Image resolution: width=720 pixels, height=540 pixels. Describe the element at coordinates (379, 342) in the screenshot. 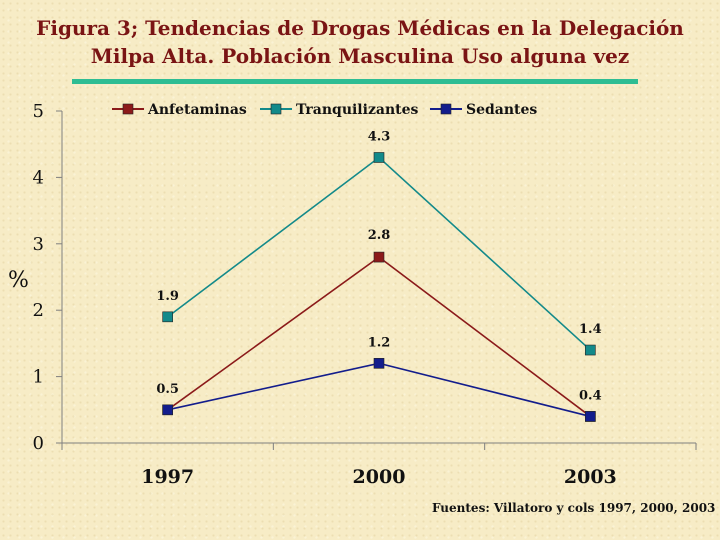

I see `data-label: 1.2` at that location.